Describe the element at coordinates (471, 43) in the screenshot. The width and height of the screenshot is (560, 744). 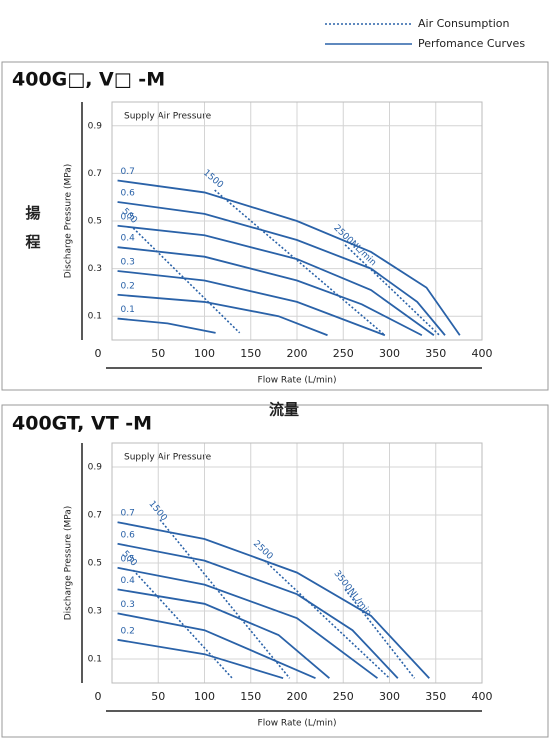
I see `legend-label: Perfomance Curves` at that location.